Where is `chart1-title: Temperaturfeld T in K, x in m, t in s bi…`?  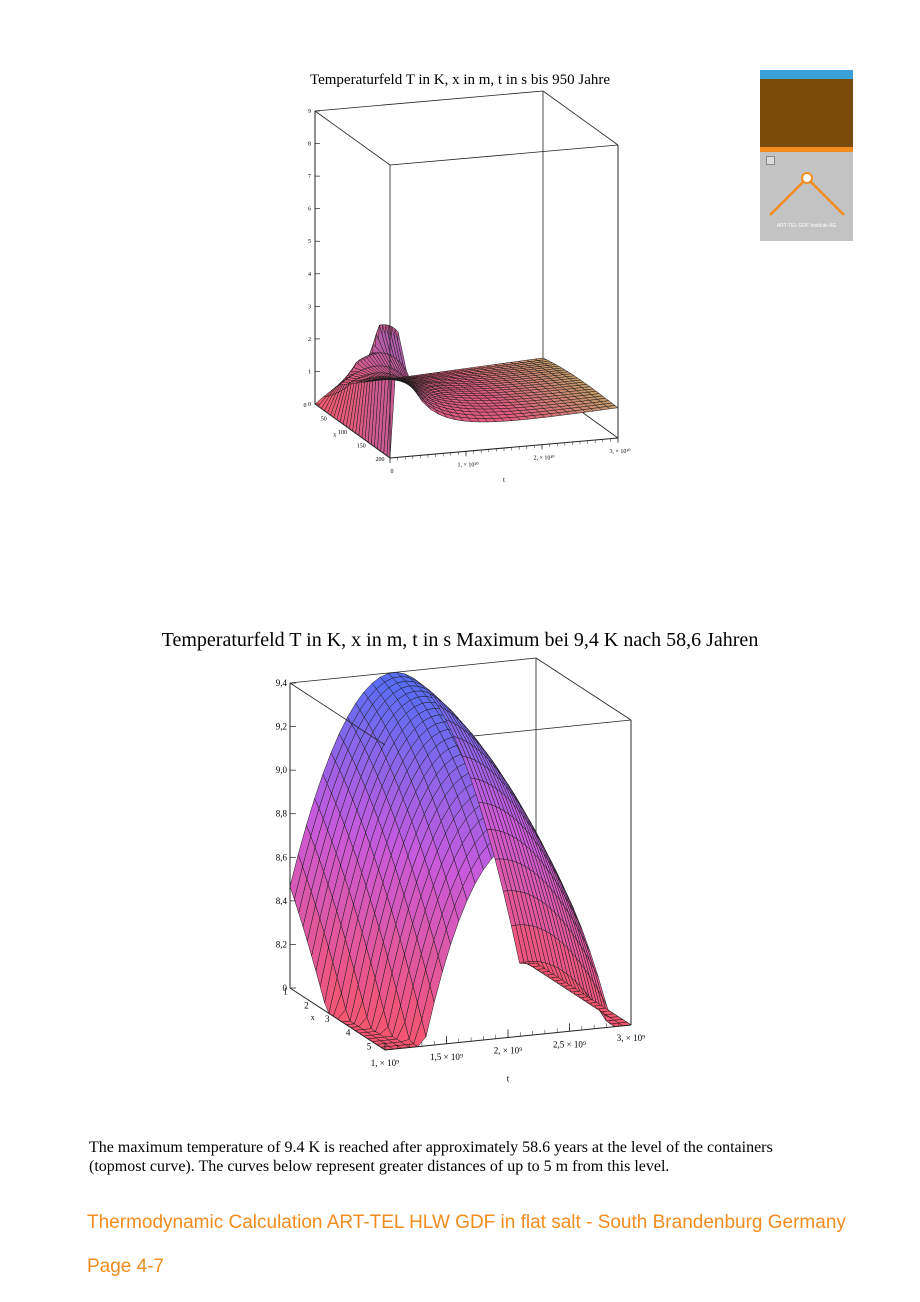 chart1-title: Temperaturfeld T in K, x in m, t in s bi… is located at coordinates (459, 80).